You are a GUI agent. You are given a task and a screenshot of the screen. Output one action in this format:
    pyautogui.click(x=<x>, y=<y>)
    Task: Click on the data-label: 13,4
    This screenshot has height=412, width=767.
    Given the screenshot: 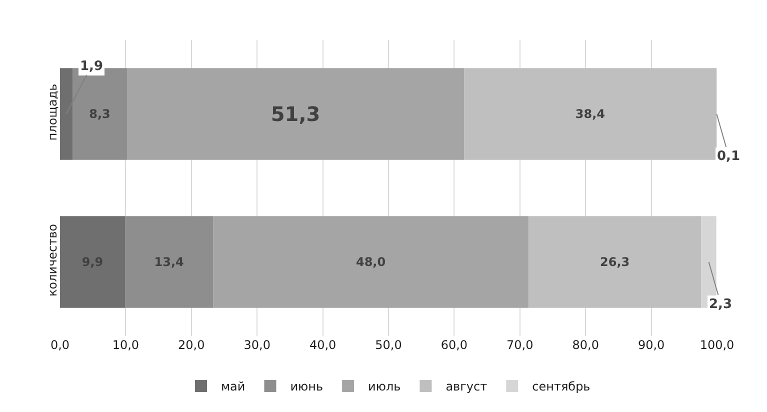 What is the action you would take?
    pyautogui.click(x=169, y=262)
    